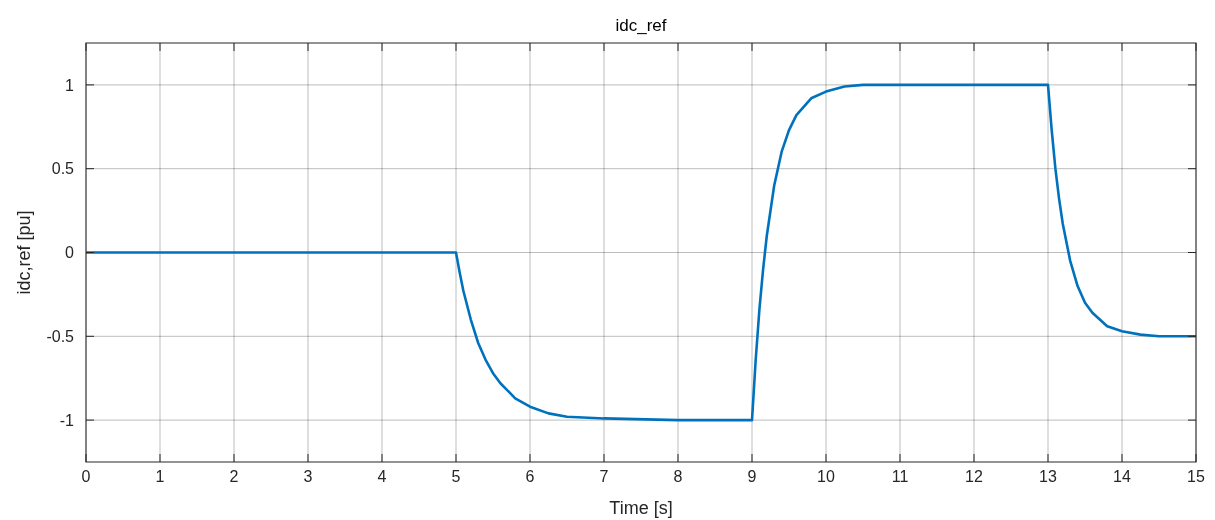 This screenshot has width=1215, height=520. I want to click on x-tick-label: 7, so click(604, 476).